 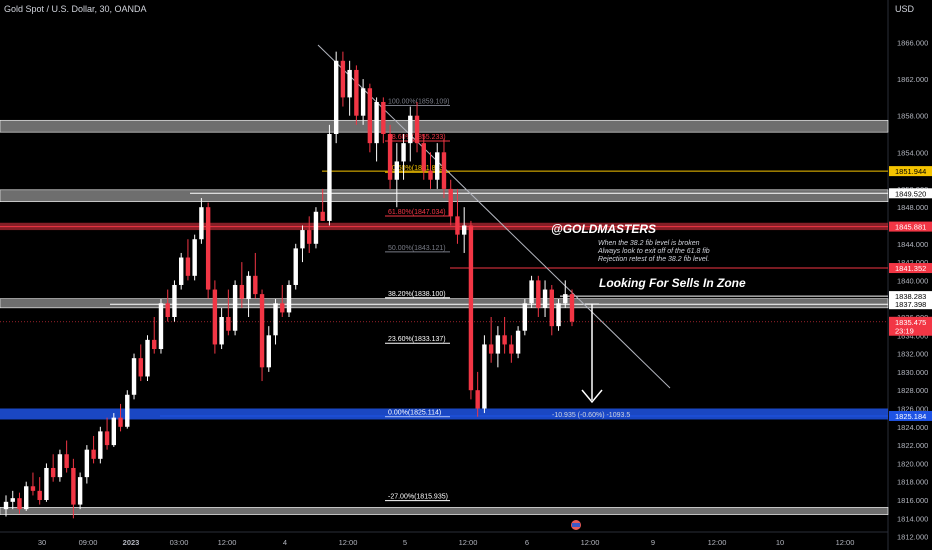 I want to click on y-tick-label: 1824.000, so click(x=912, y=427).